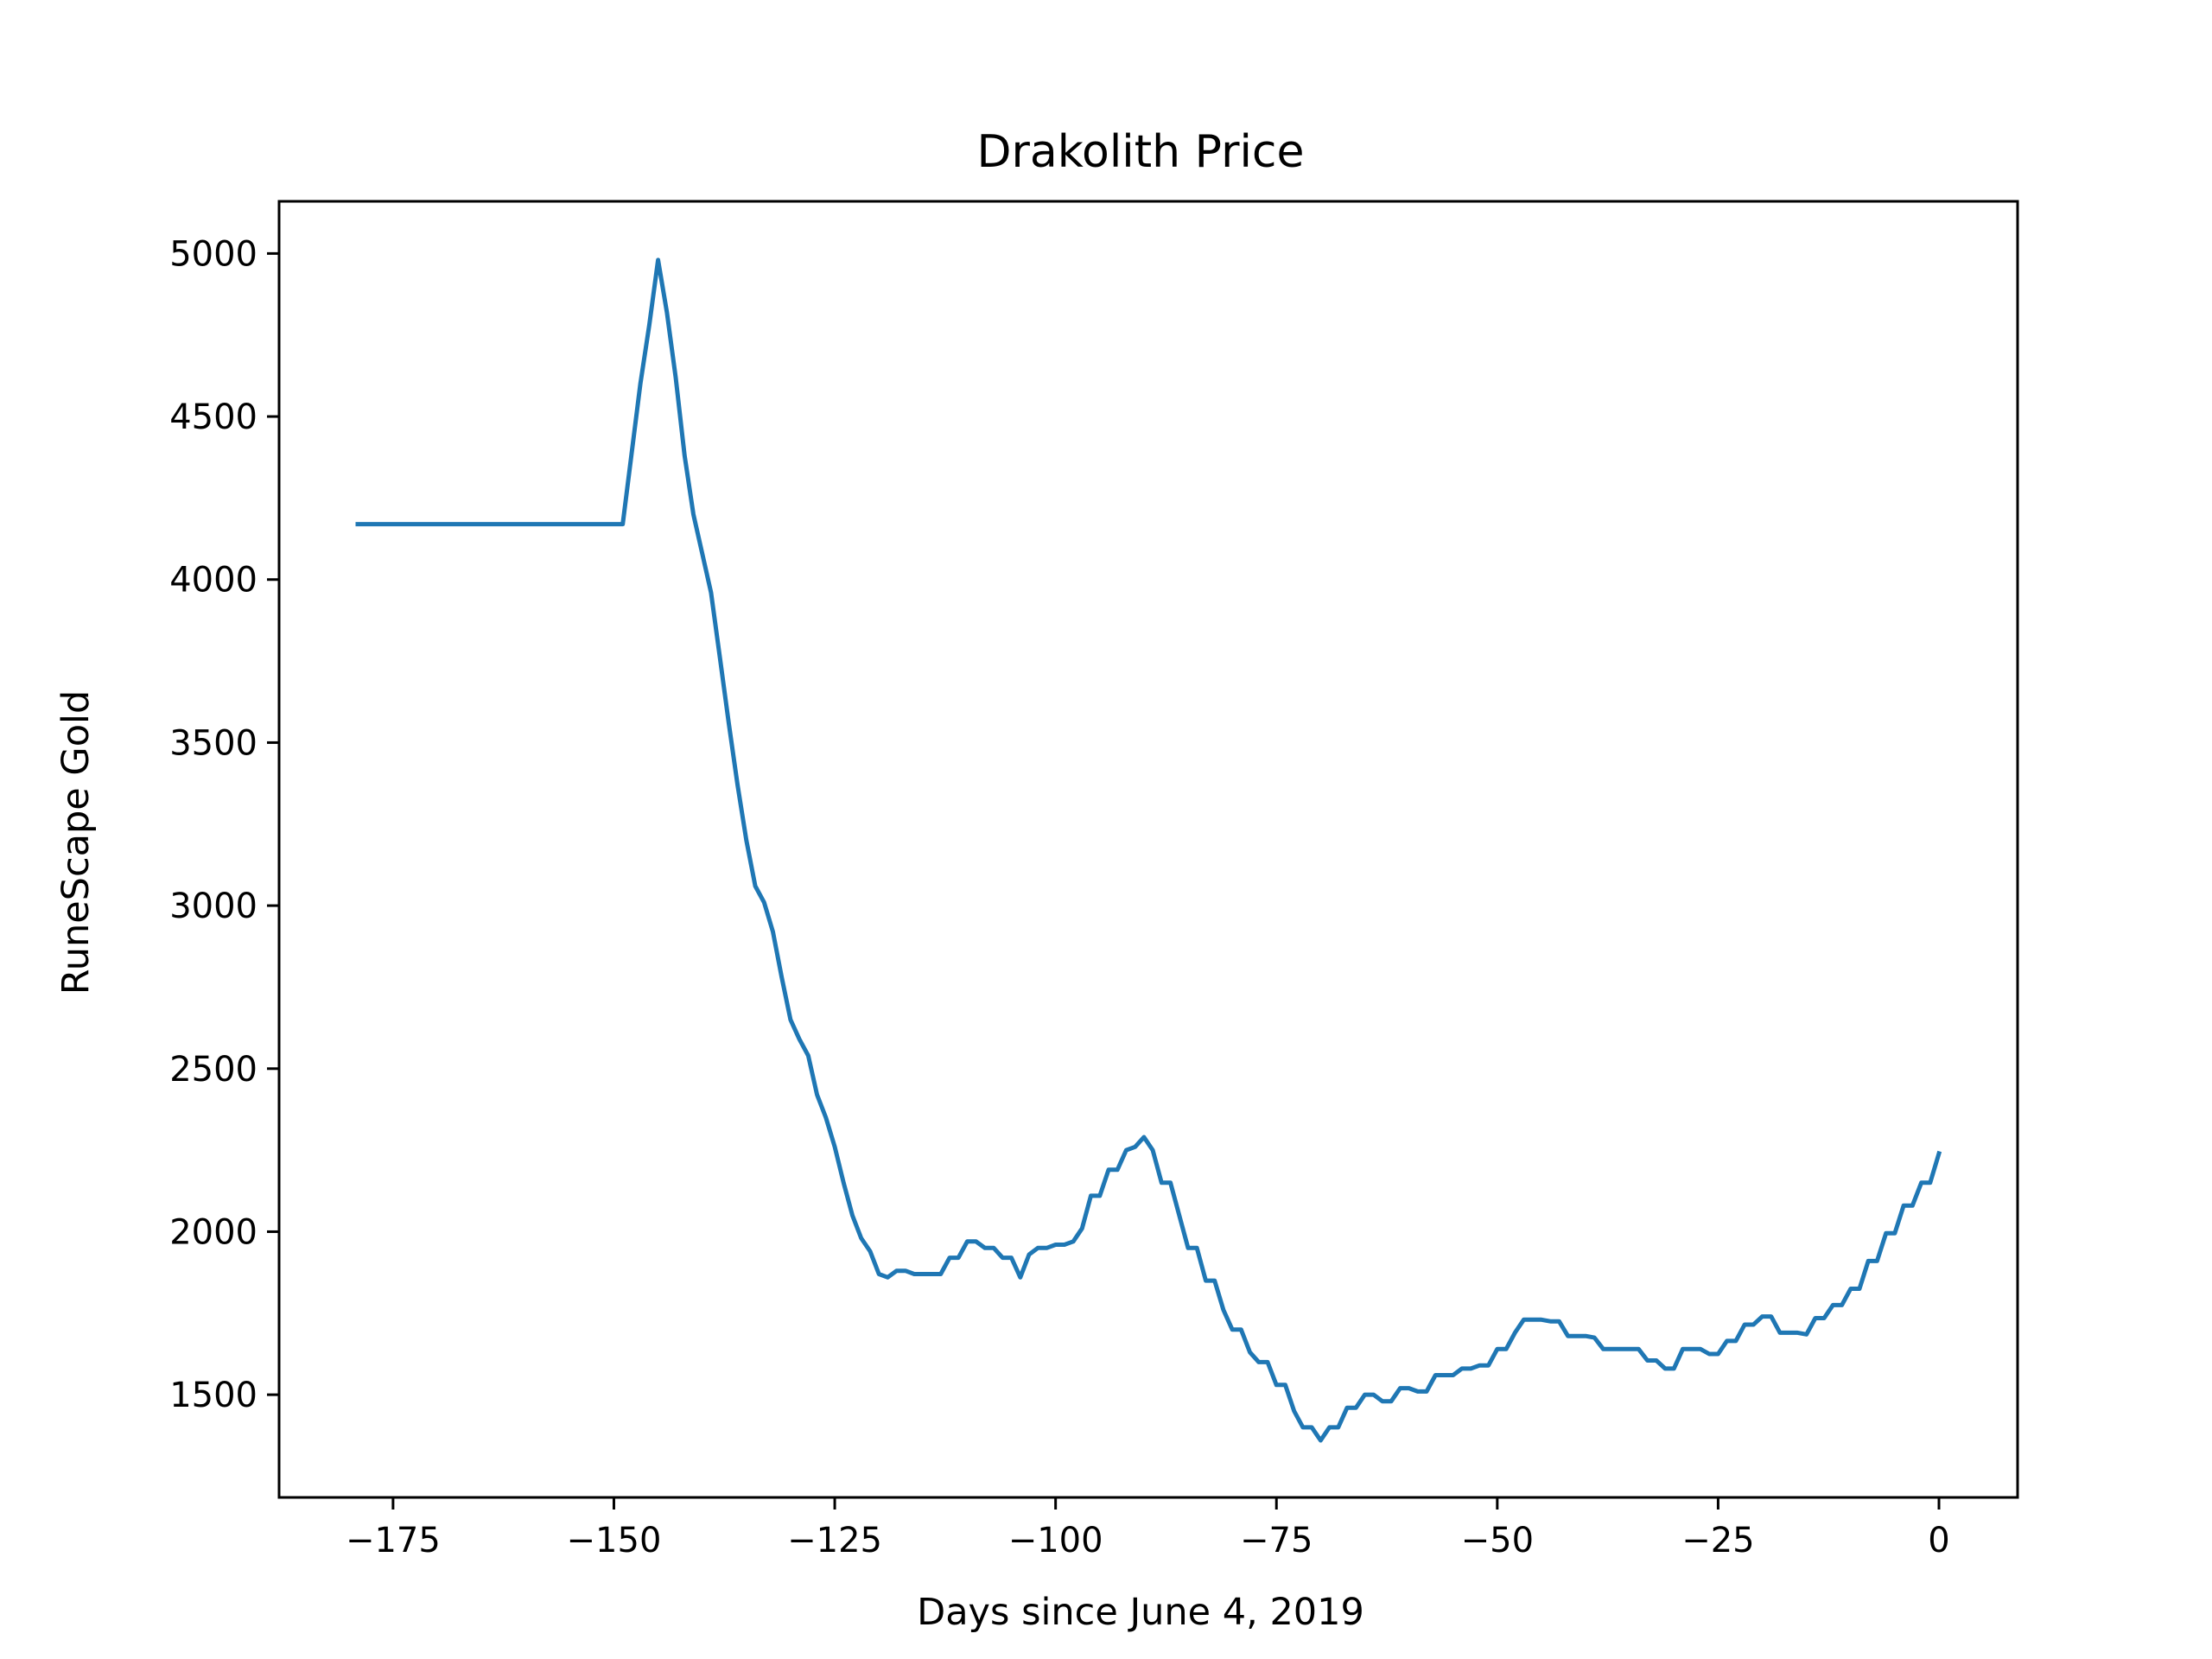  Describe the element at coordinates (213, 254) in the screenshot. I see `y-tick-label: 5000` at that location.